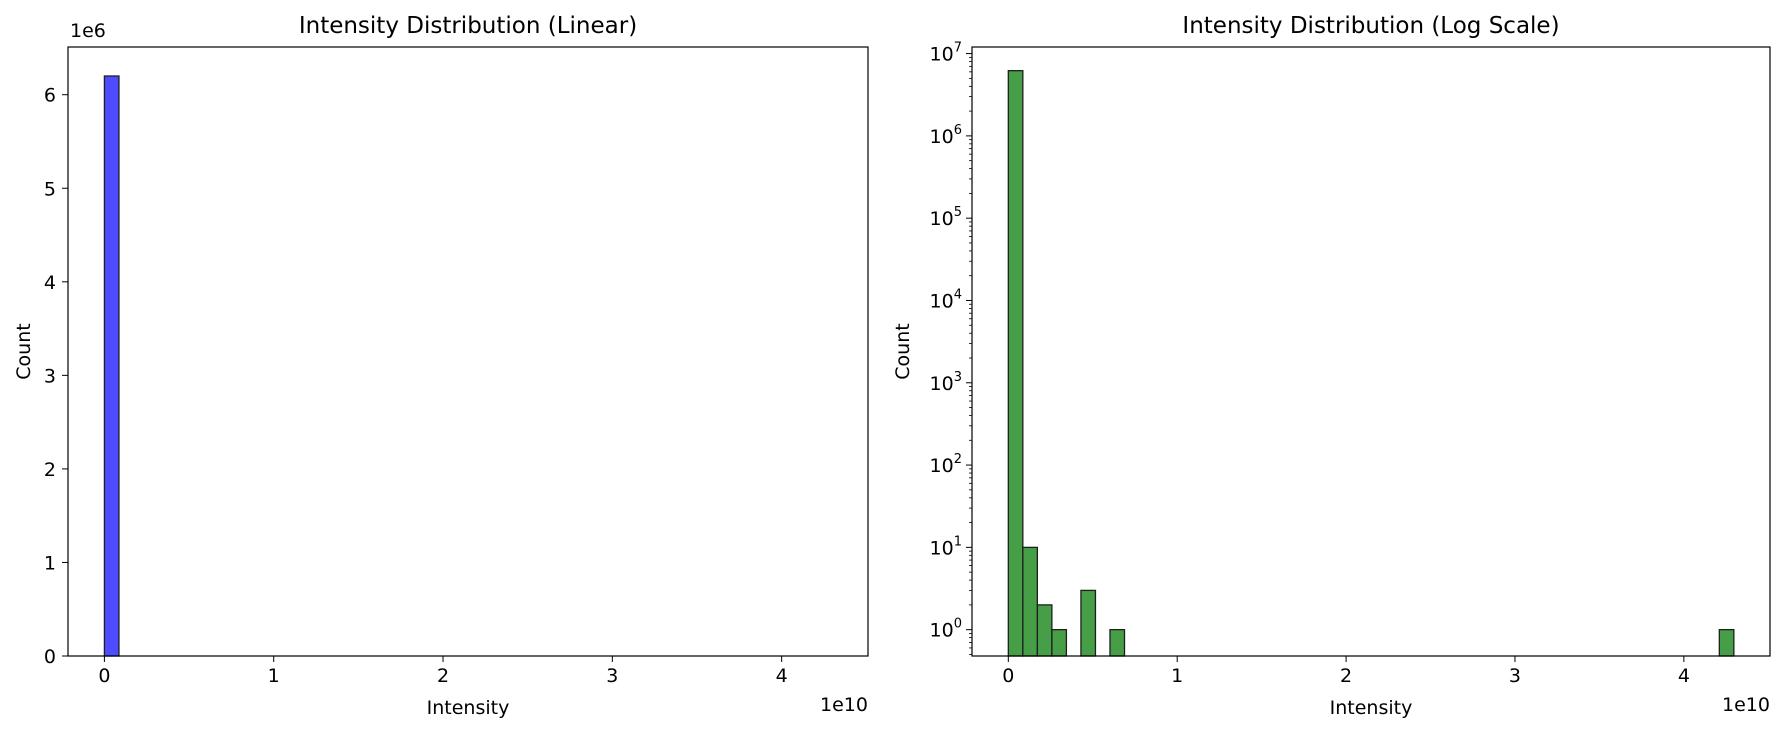  I want to click on y-tick-label: 10⁵, so click(946, 217).